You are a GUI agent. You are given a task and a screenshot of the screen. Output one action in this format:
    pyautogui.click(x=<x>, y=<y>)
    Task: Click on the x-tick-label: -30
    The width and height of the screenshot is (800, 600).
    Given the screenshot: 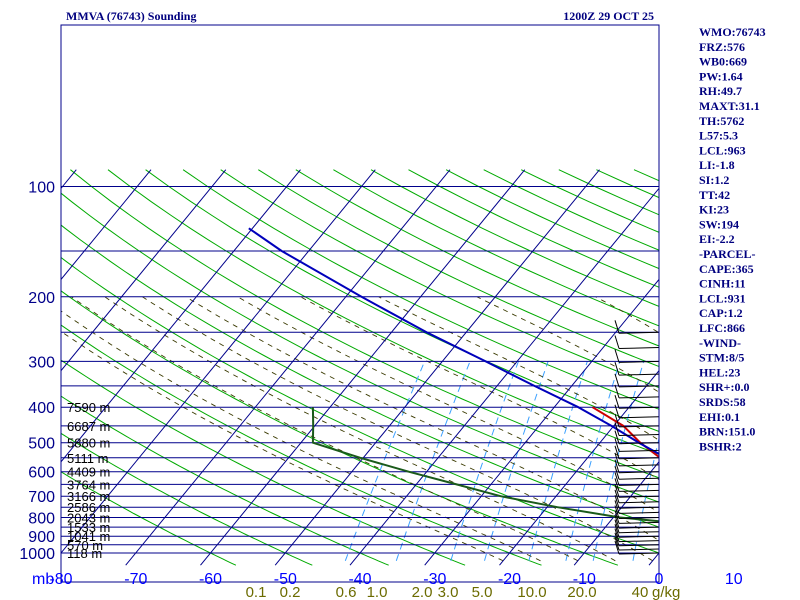 What is the action you would take?
    pyautogui.click(x=434, y=579)
    